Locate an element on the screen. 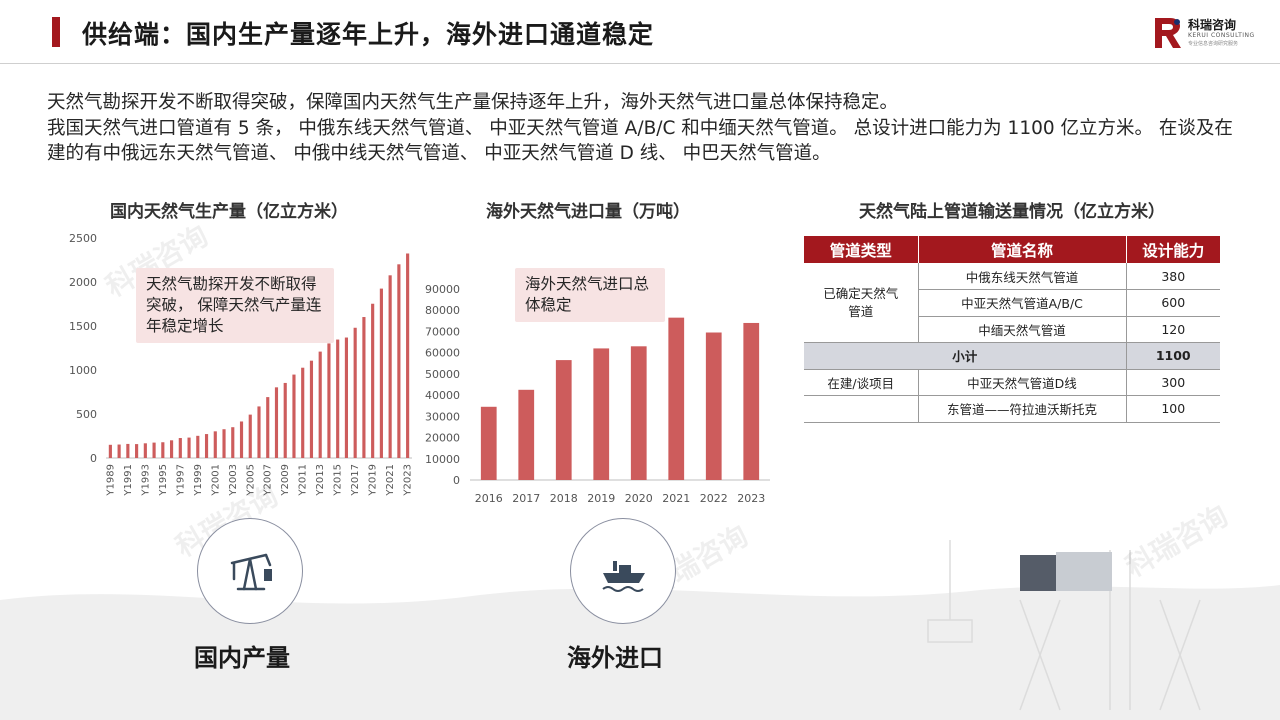 The image size is (1280, 720). y-tick-label: 10000 is located at coordinates (442, 459).